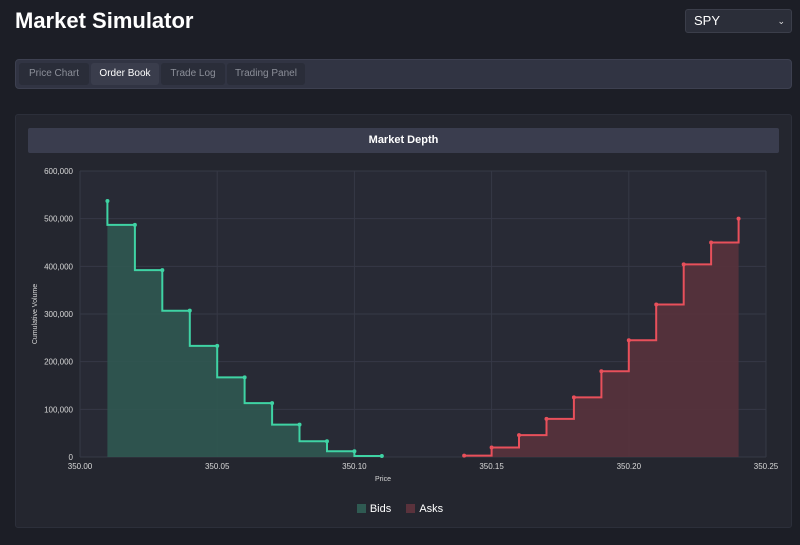 The height and width of the screenshot is (545, 800). I want to click on y-tick-label: 400,000, so click(58, 266).